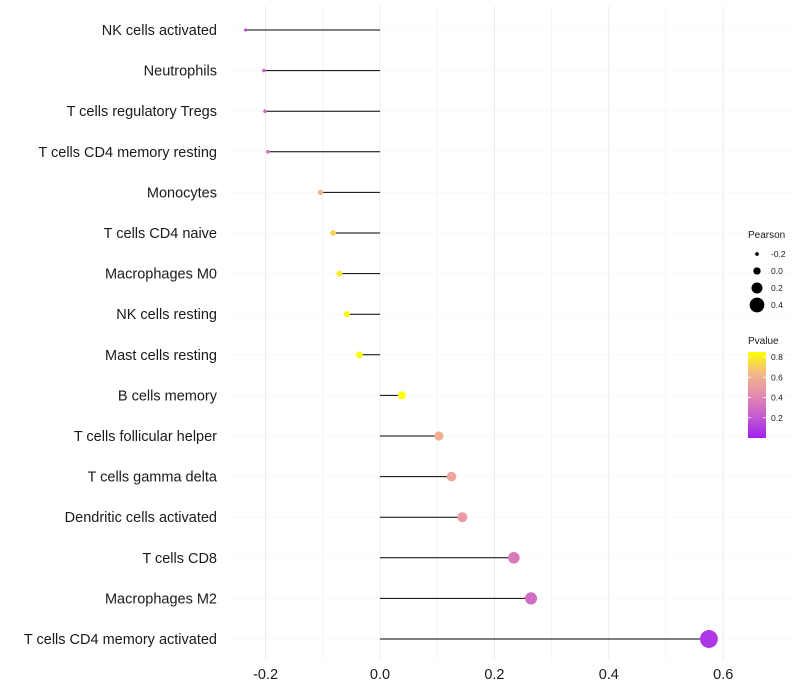 This screenshot has height=700, width=800. I want to click on category-label: Macrophages M0, so click(161, 275).